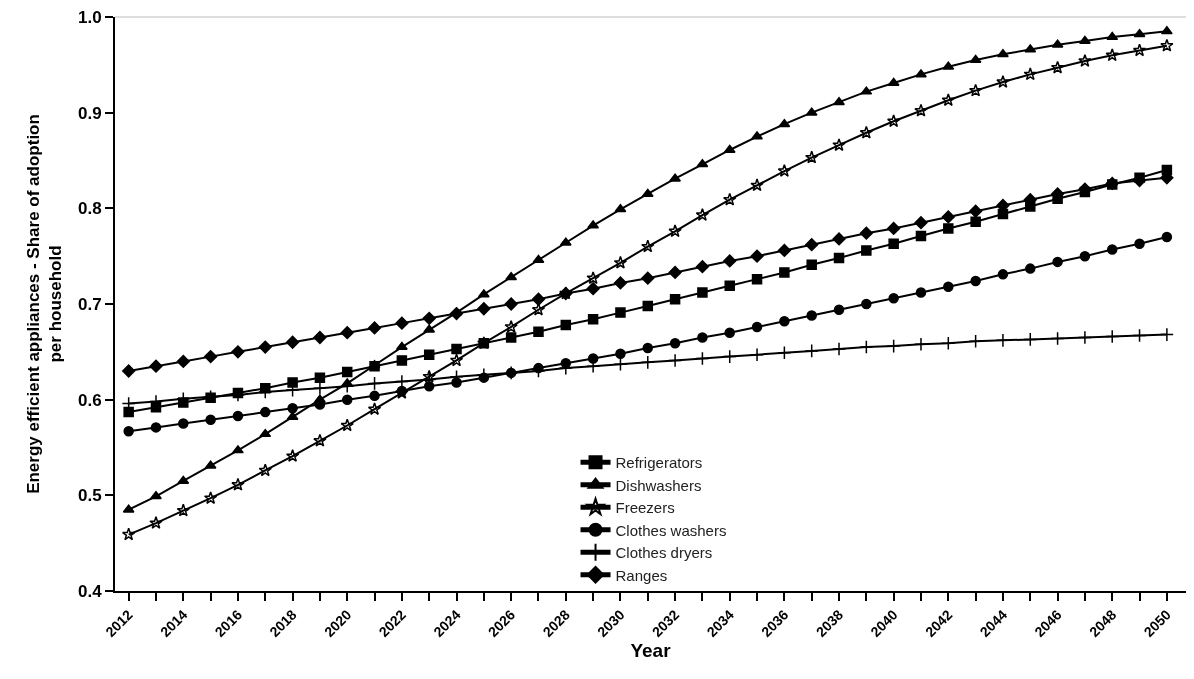 This screenshot has width=1194, height=679. Describe the element at coordinates (651, 650) in the screenshot. I see `x-axis-title: Year` at that location.